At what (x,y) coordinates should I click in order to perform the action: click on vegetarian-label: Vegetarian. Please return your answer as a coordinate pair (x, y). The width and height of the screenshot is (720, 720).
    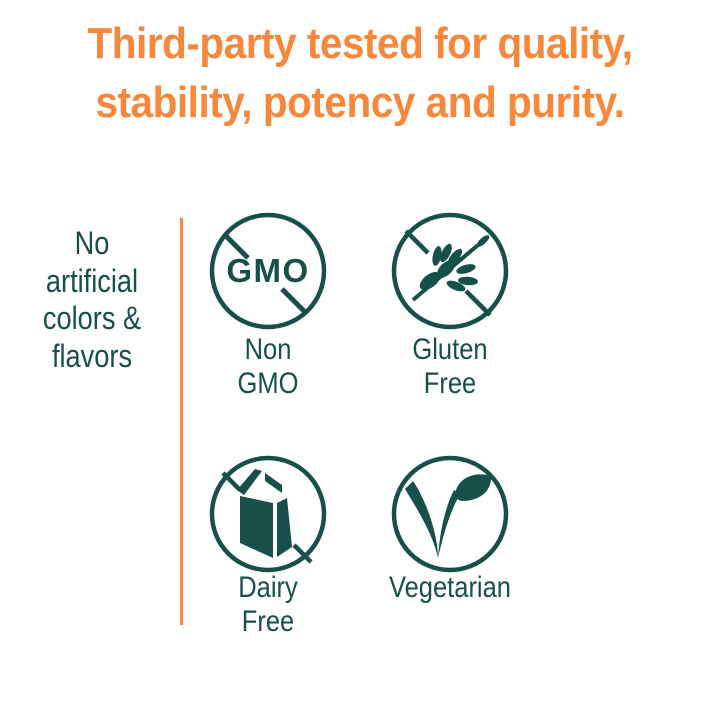
    Looking at the image, I should click on (450, 587).